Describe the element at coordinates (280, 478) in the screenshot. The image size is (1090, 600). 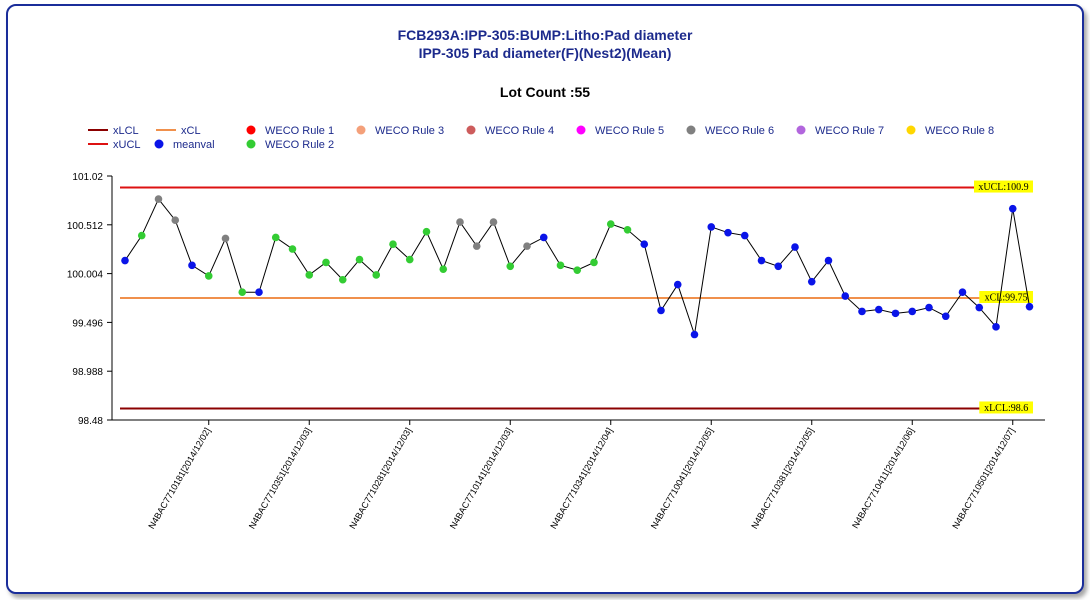
I see `x-tick-label: N4BAC7710351[2014/12/03]` at that location.